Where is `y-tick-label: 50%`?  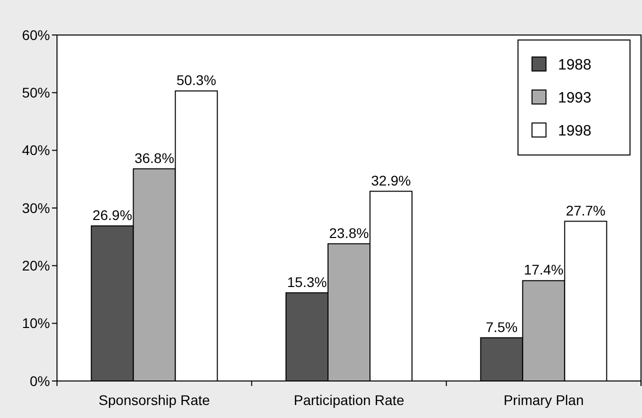
y-tick-label: 50% is located at coordinates (36, 92).